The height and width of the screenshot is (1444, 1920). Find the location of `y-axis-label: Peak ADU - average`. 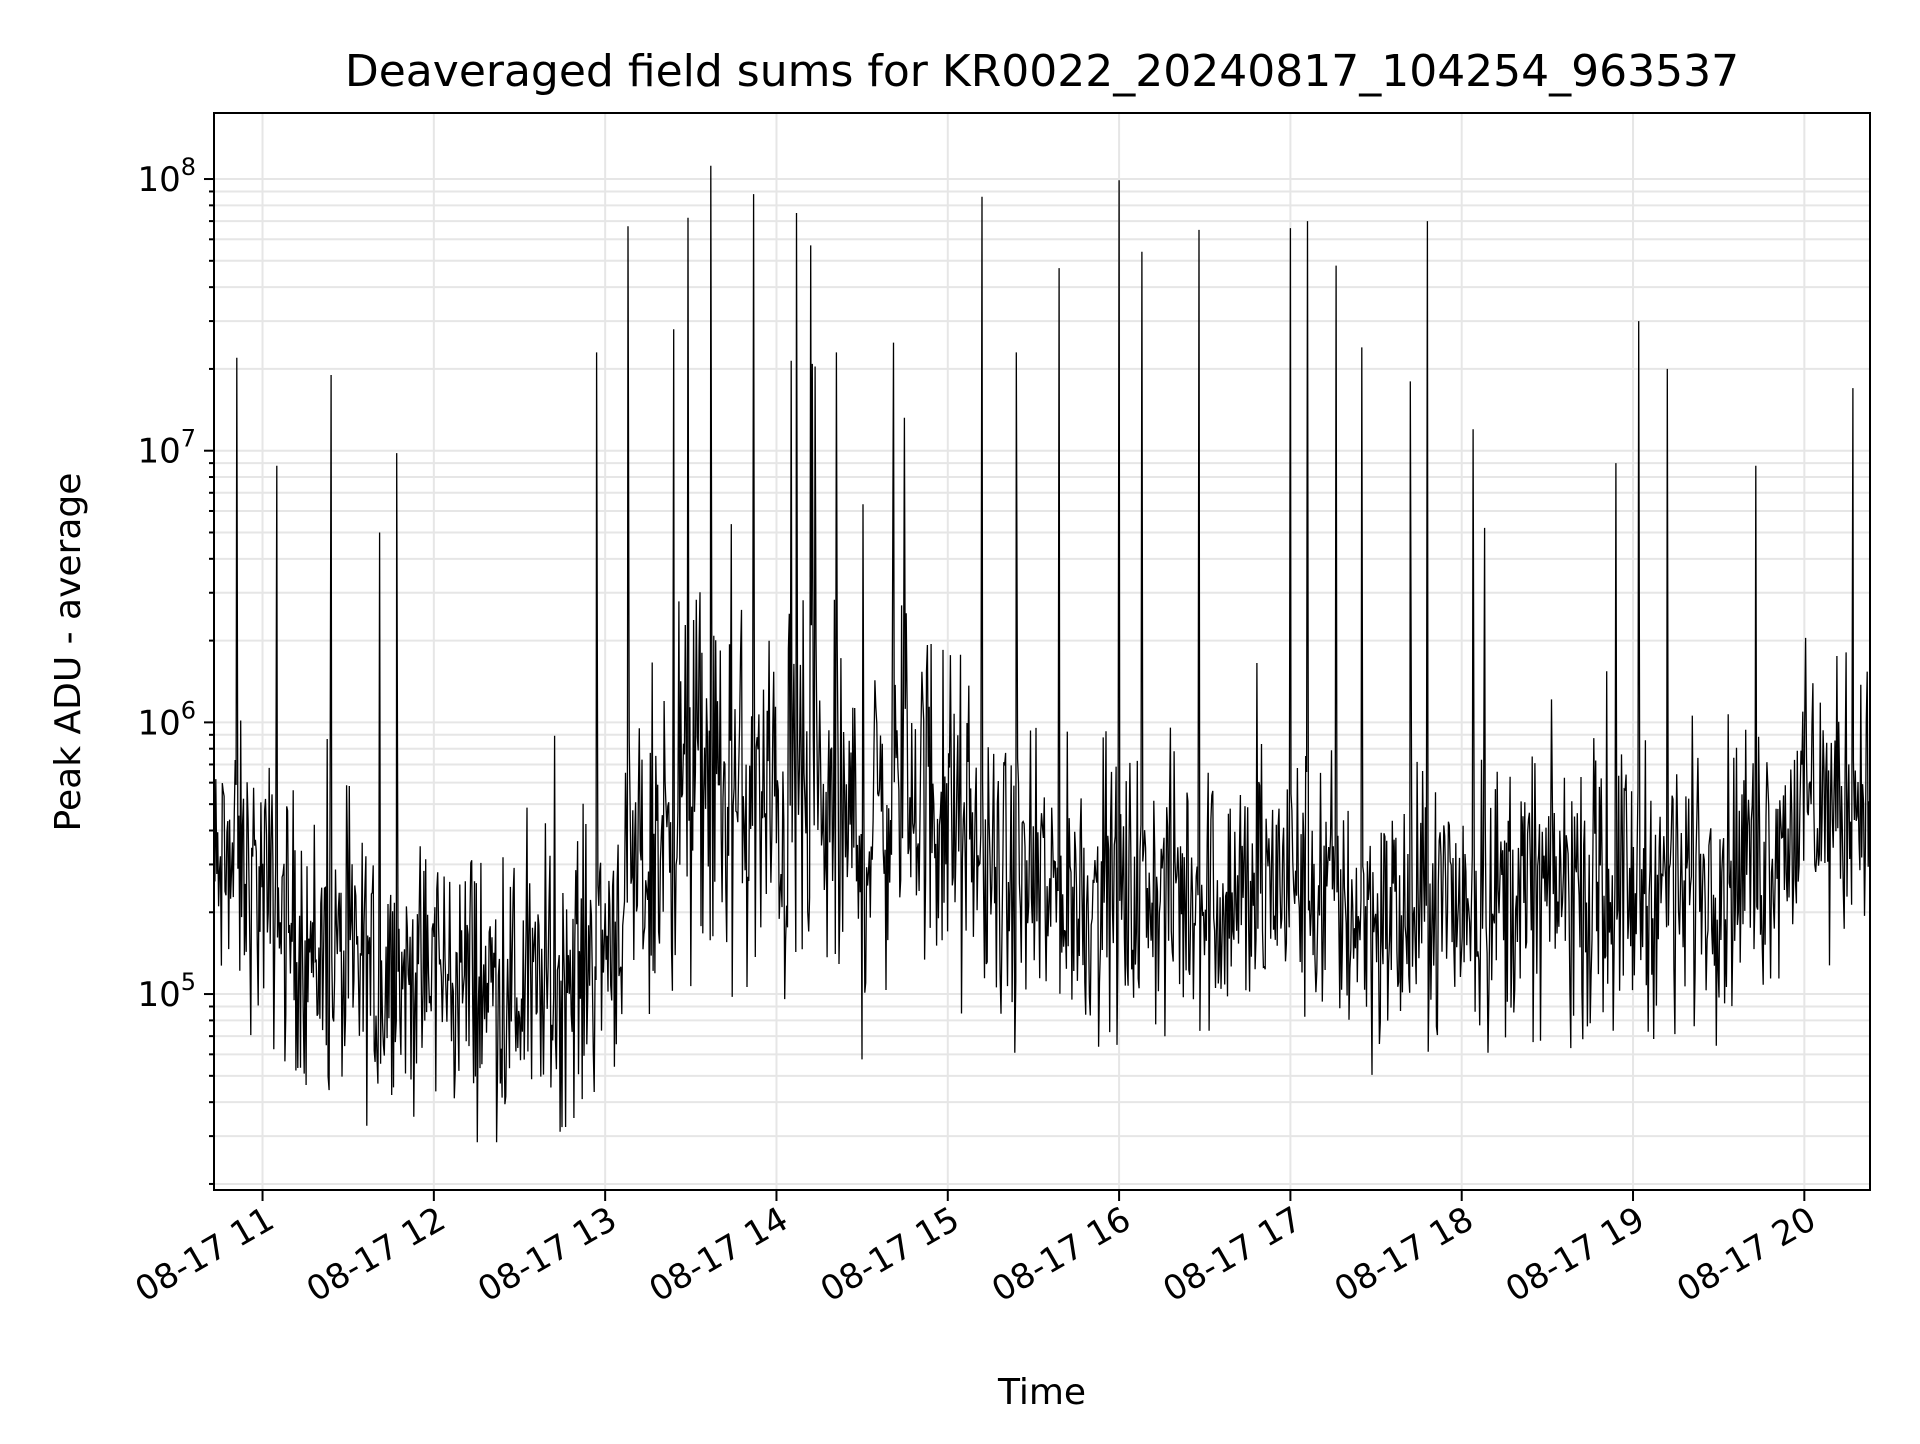

y-axis-label: Peak ADU - average is located at coordinates (68, 652).